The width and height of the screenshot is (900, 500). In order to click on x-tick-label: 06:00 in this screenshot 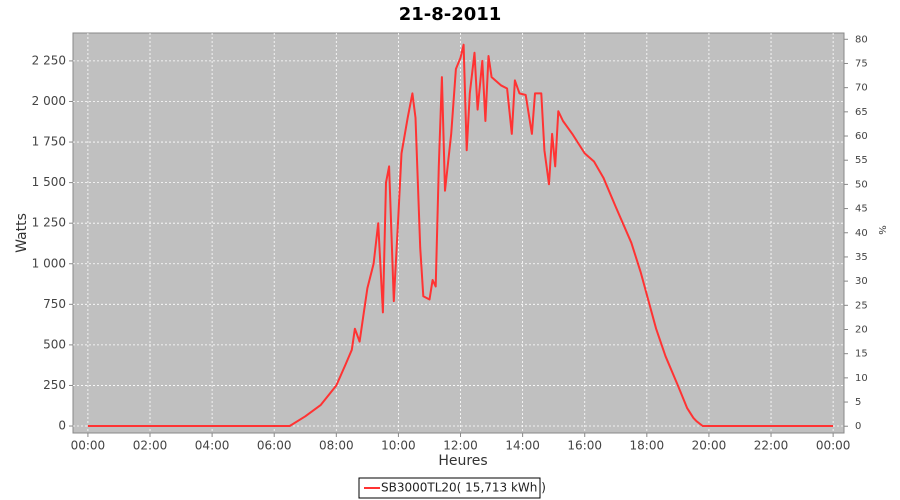, I will do `click(274, 446)`.